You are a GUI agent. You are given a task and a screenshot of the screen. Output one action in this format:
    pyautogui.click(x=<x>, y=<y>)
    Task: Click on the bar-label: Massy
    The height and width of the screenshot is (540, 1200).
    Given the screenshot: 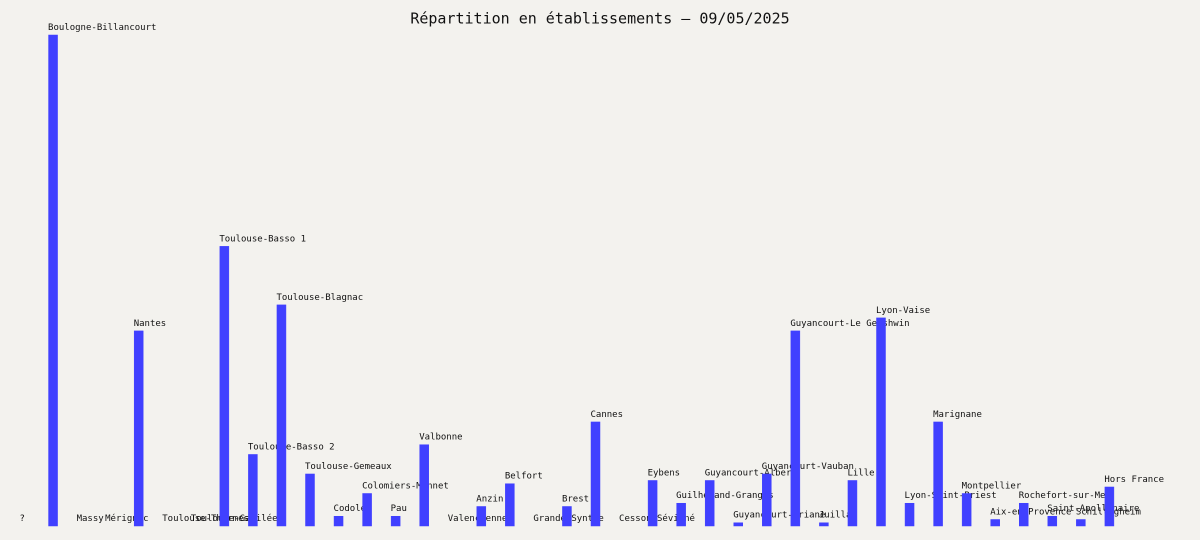 What is the action you would take?
    pyautogui.click(x=91, y=519)
    